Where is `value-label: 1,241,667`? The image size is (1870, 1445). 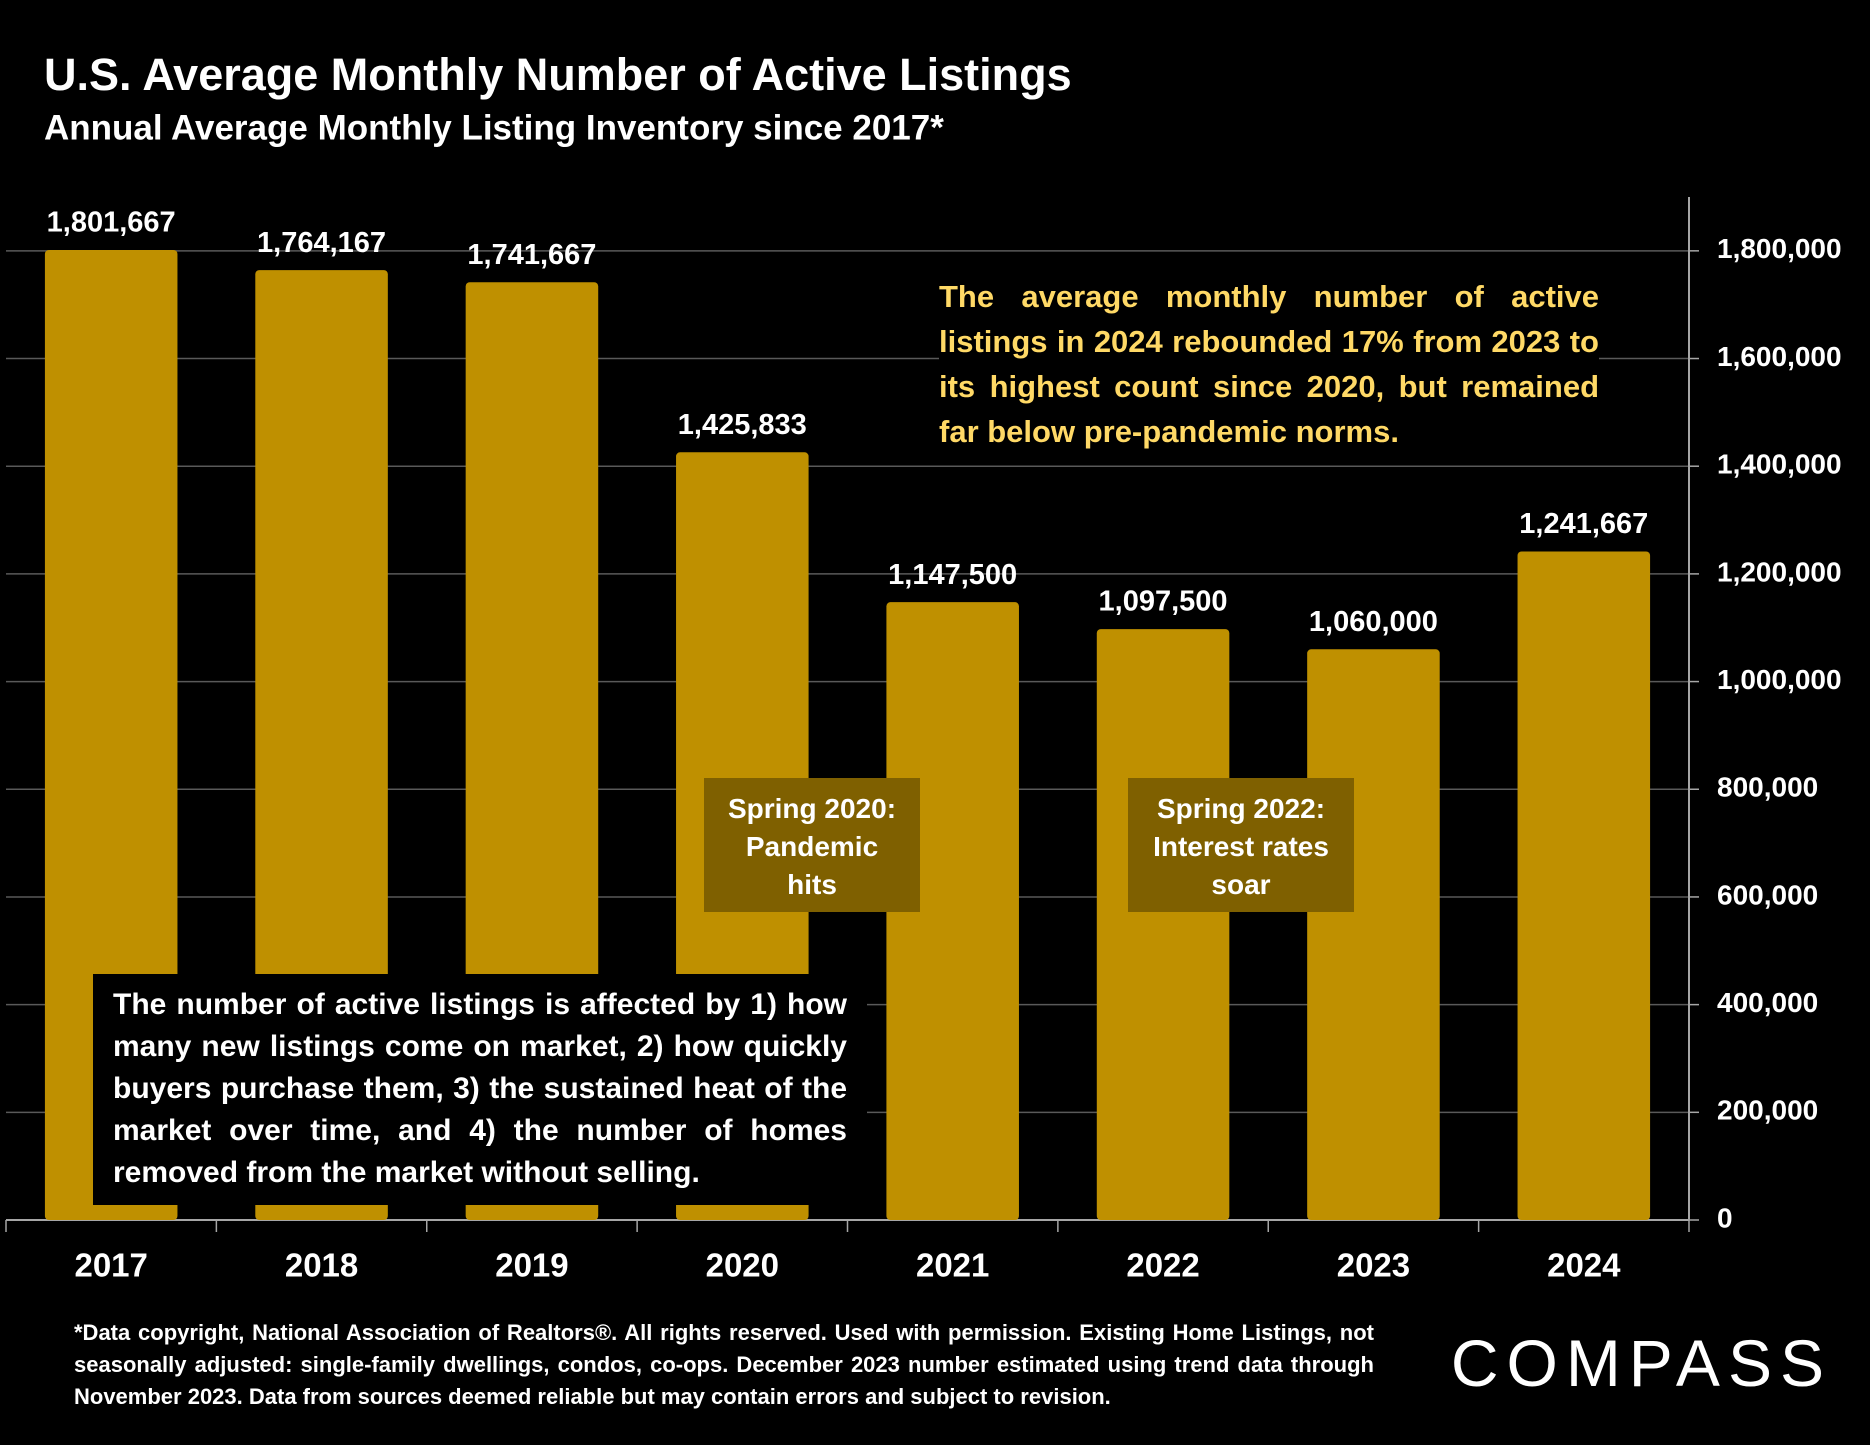
value-label: 1,241,667 is located at coordinates (1583, 524).